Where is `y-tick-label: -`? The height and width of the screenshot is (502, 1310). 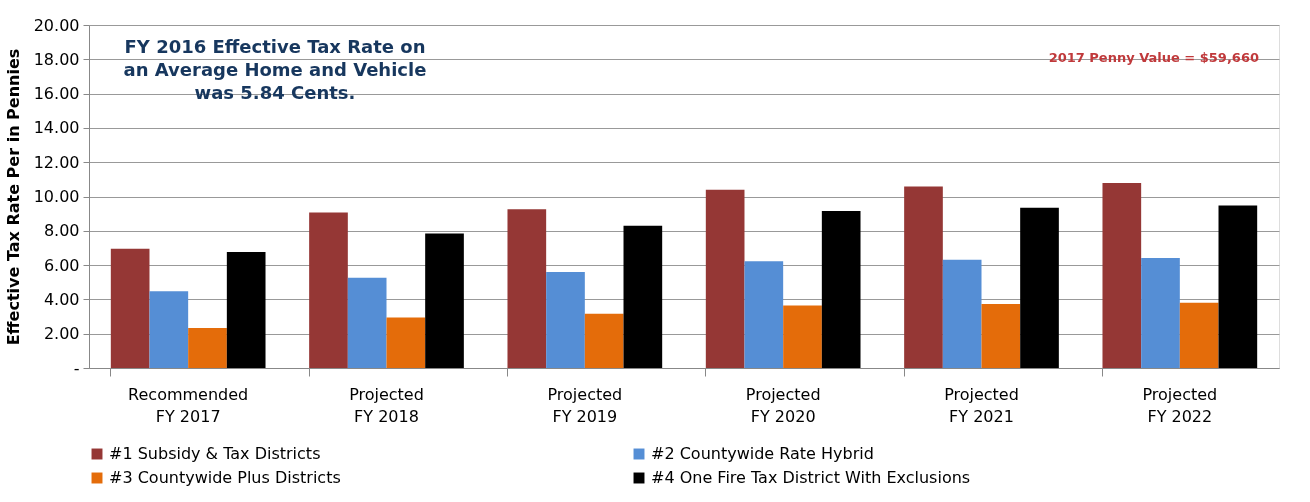
y-tick-label: - is located at coordinates (76, 368).